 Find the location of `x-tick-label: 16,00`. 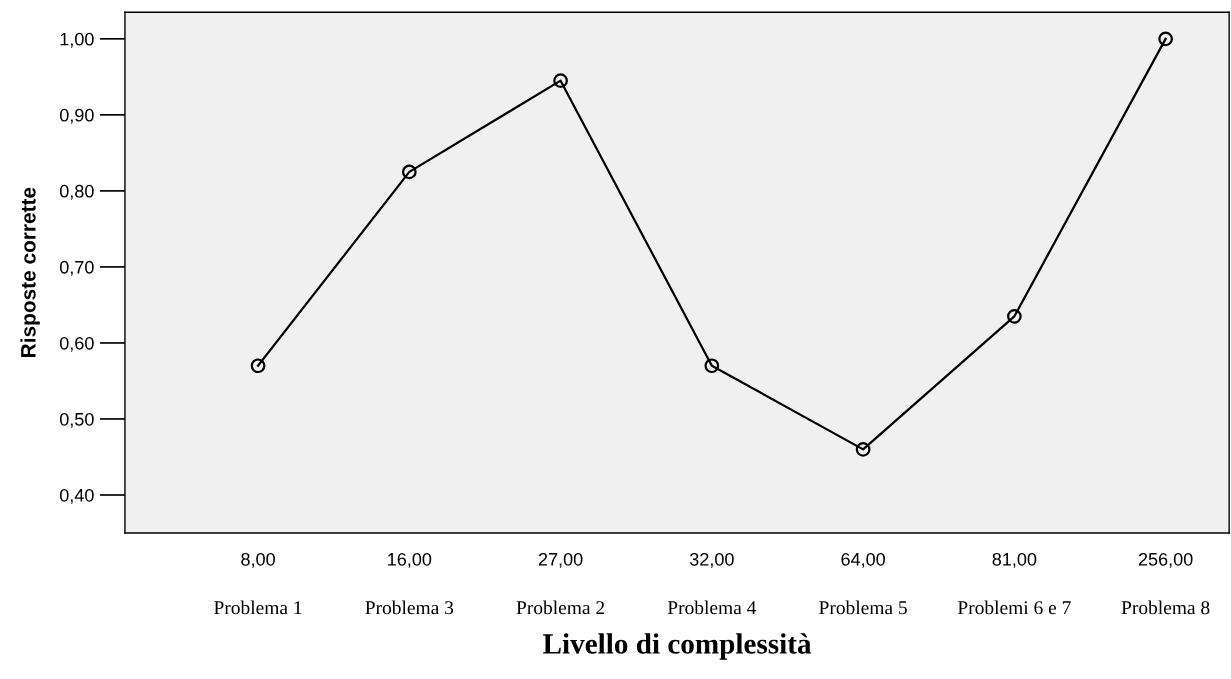

x-tick-label: 16,00 is located at coordinates (410, 560).